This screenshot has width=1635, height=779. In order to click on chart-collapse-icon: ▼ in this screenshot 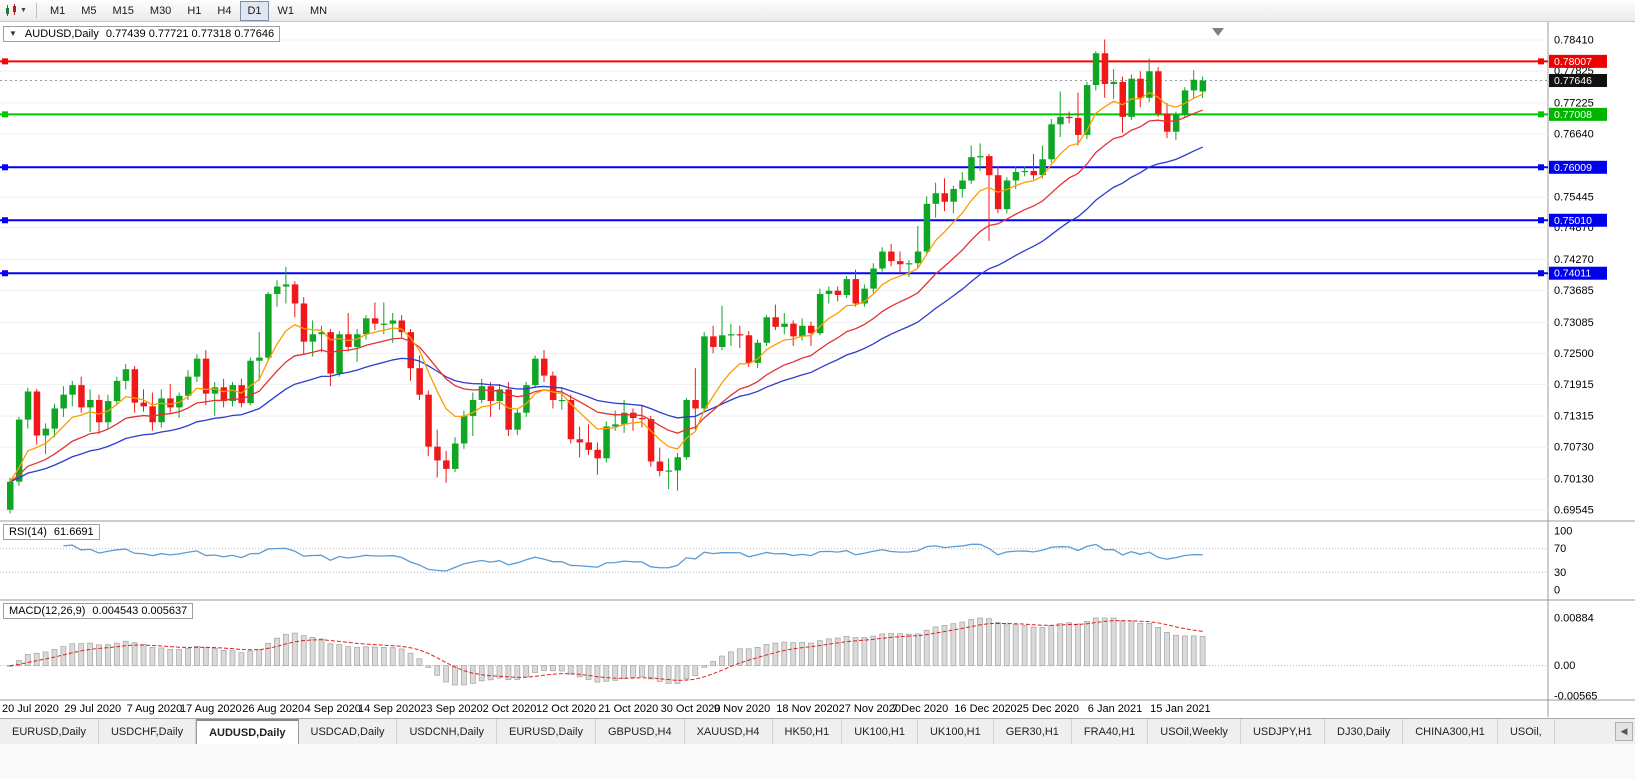, I will do `click(13, 33)`.